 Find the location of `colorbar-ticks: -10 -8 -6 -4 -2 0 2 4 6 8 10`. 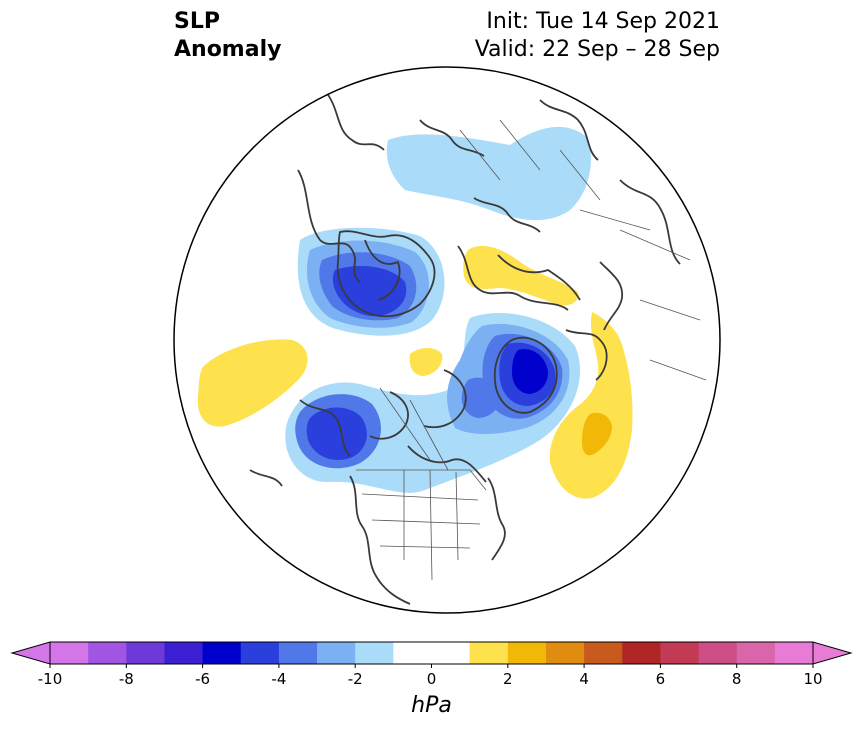

colorbar-ticks: -10 -8 -6 -4 -2 0 2 4 6 8 10 is located at coordinates (430, 676).